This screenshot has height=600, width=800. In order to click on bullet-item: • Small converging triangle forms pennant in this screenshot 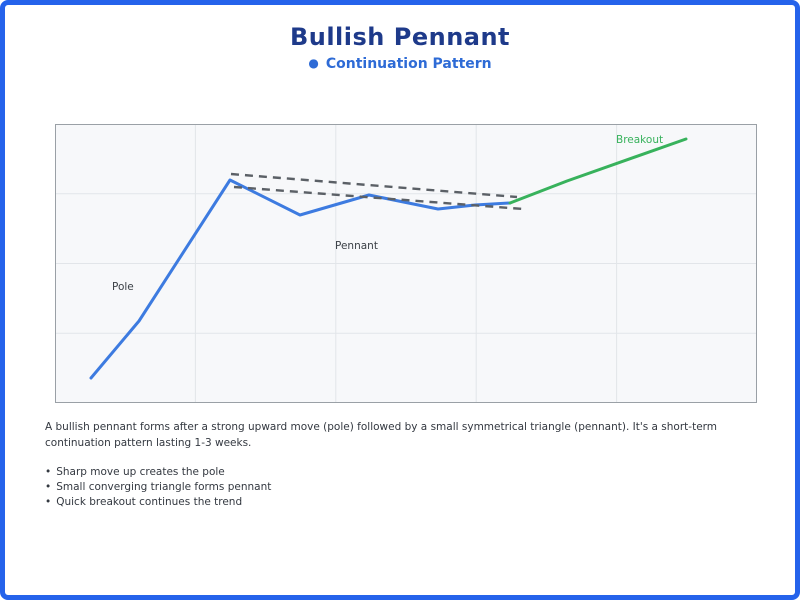, I will do `click(410, 487)`.